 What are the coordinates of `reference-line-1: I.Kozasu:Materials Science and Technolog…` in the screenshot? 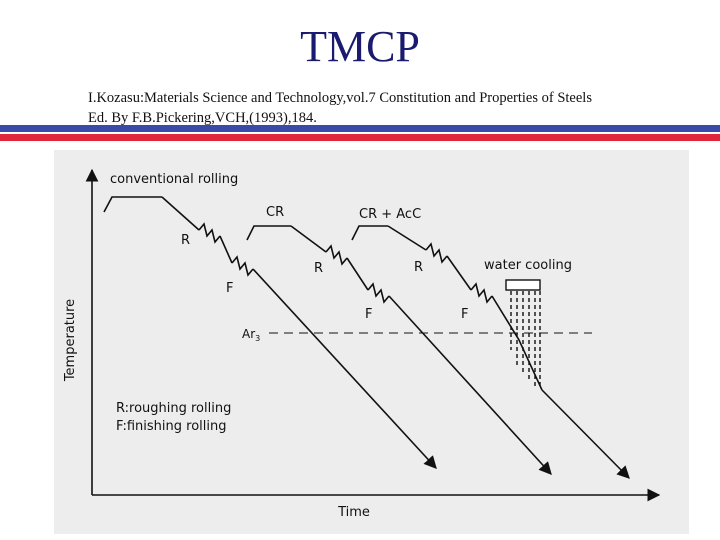 It's located at (340, 98).